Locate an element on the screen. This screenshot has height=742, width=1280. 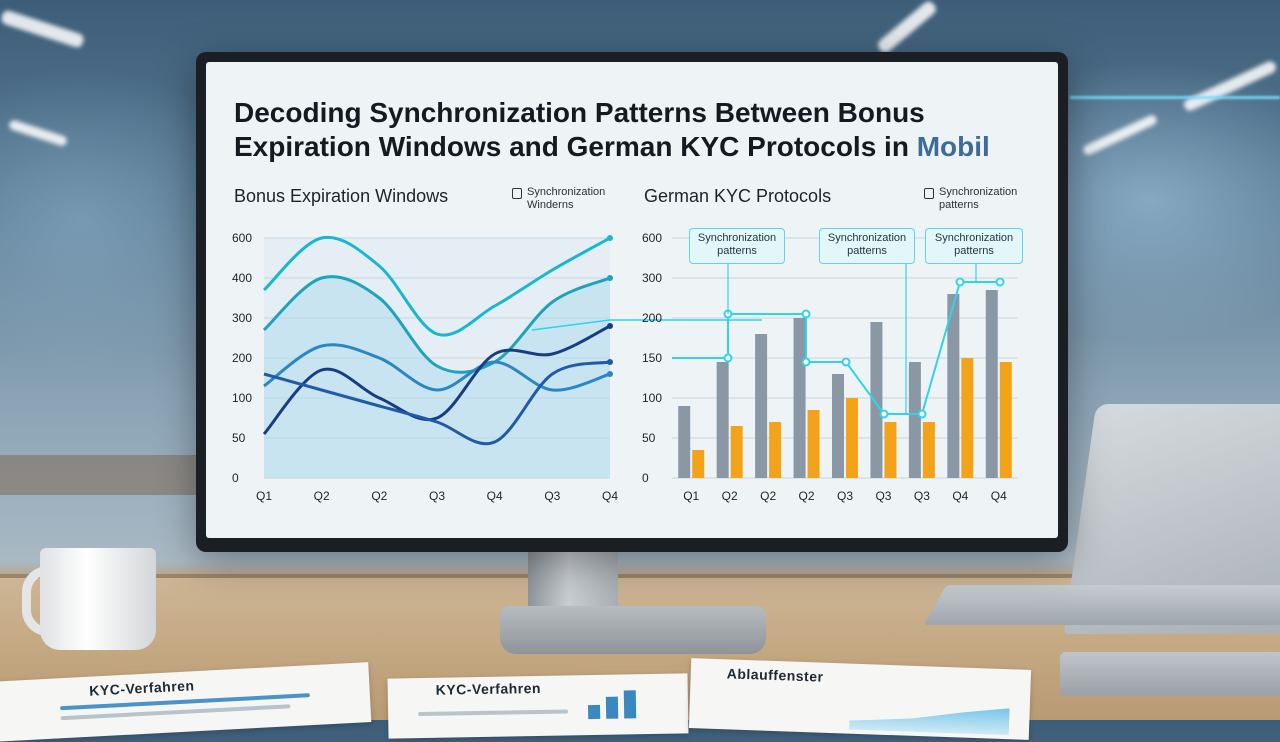
coffee-mug is located at coordinates (98, 599).